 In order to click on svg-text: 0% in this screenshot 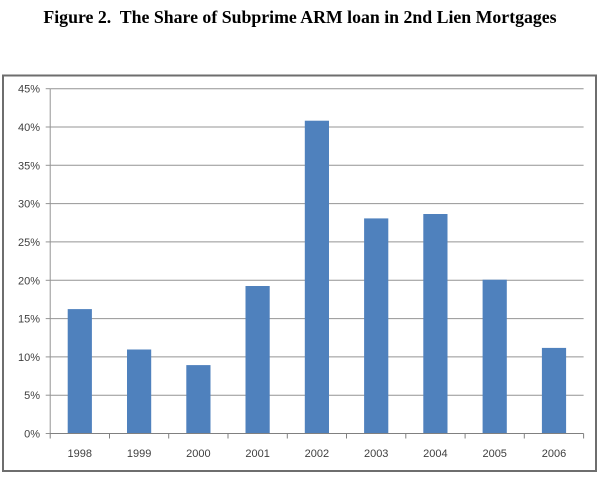, I will do `click(32, 435)`.